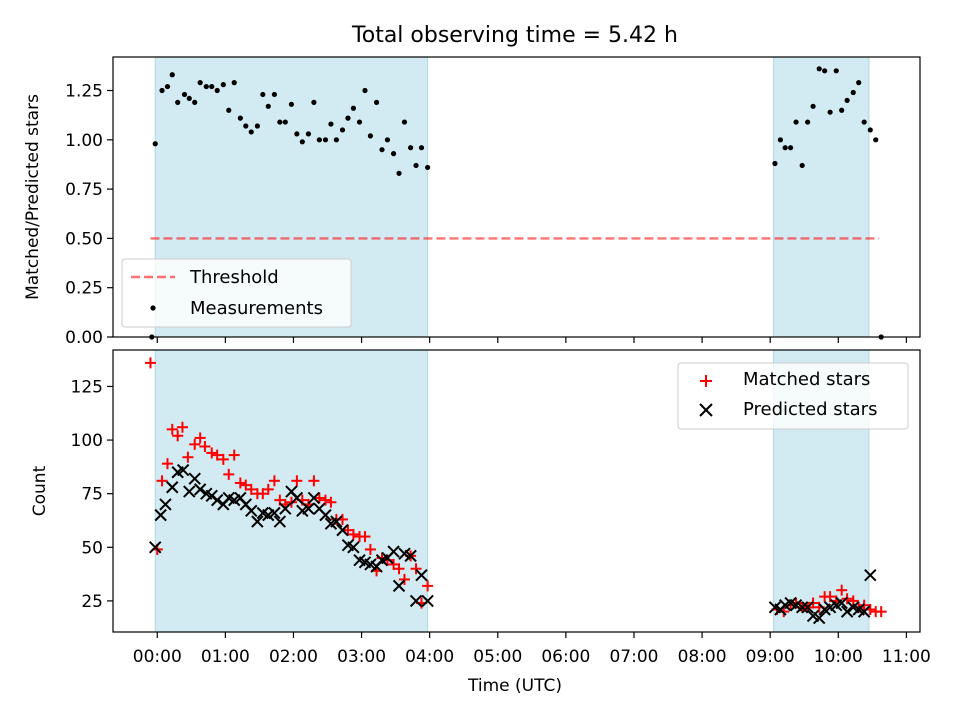 The image size is (960, 720). I want to click on y-tick-label: 0.50, so click(84, 239).